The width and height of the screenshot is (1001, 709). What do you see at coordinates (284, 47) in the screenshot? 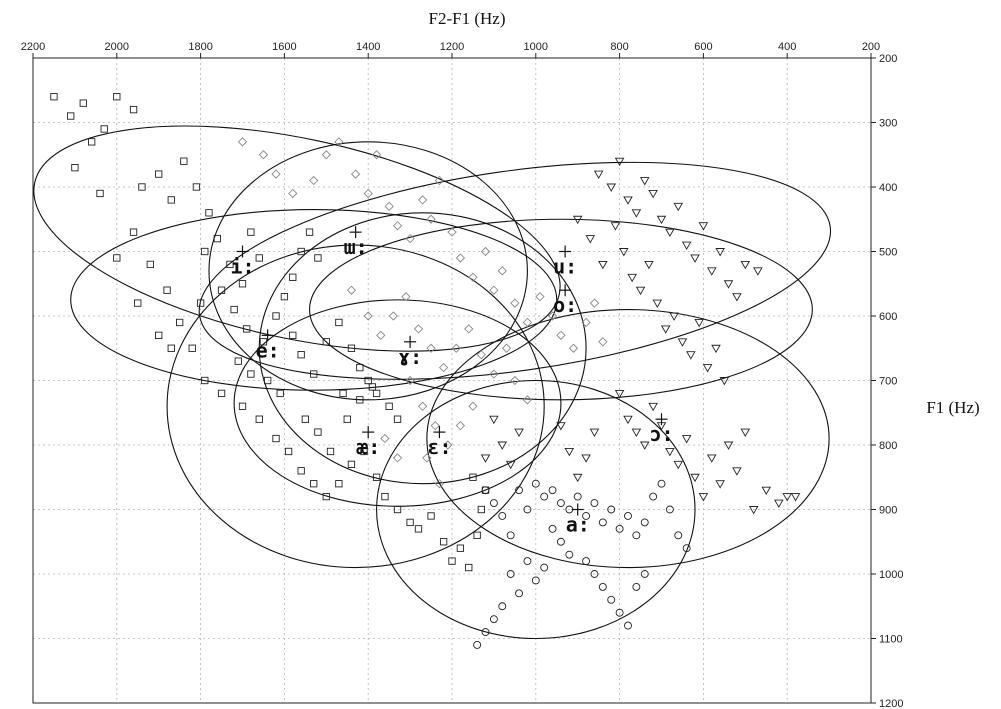
I see `x-tick-label: 1600` at bounding box center [284, 47].